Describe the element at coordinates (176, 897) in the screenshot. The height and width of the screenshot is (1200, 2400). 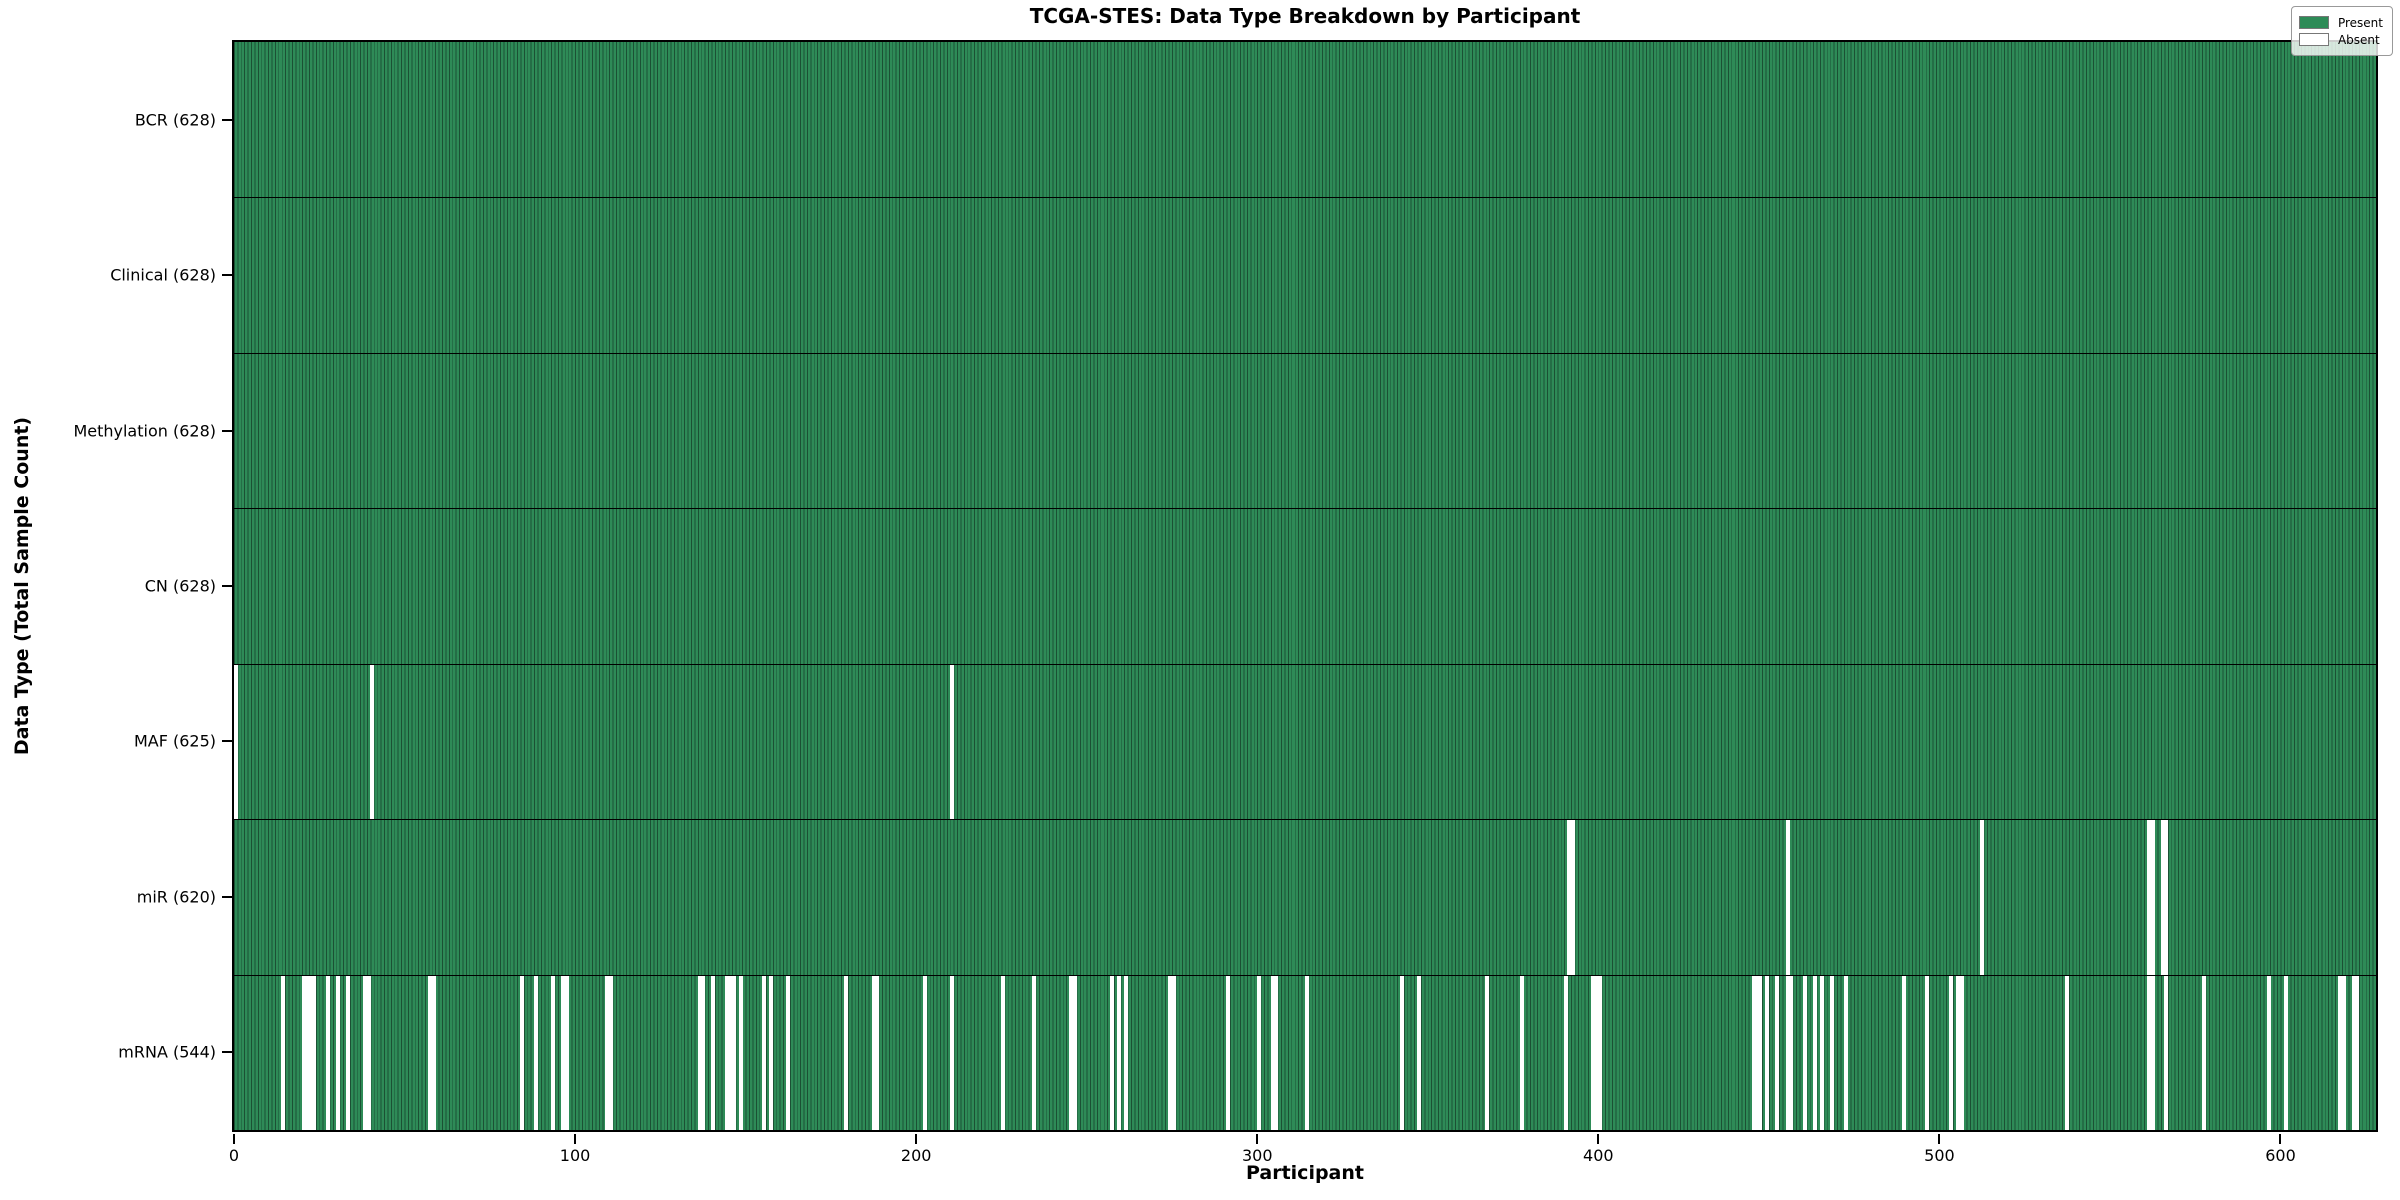
I see `y-tick-label: miR (620)` at that location.